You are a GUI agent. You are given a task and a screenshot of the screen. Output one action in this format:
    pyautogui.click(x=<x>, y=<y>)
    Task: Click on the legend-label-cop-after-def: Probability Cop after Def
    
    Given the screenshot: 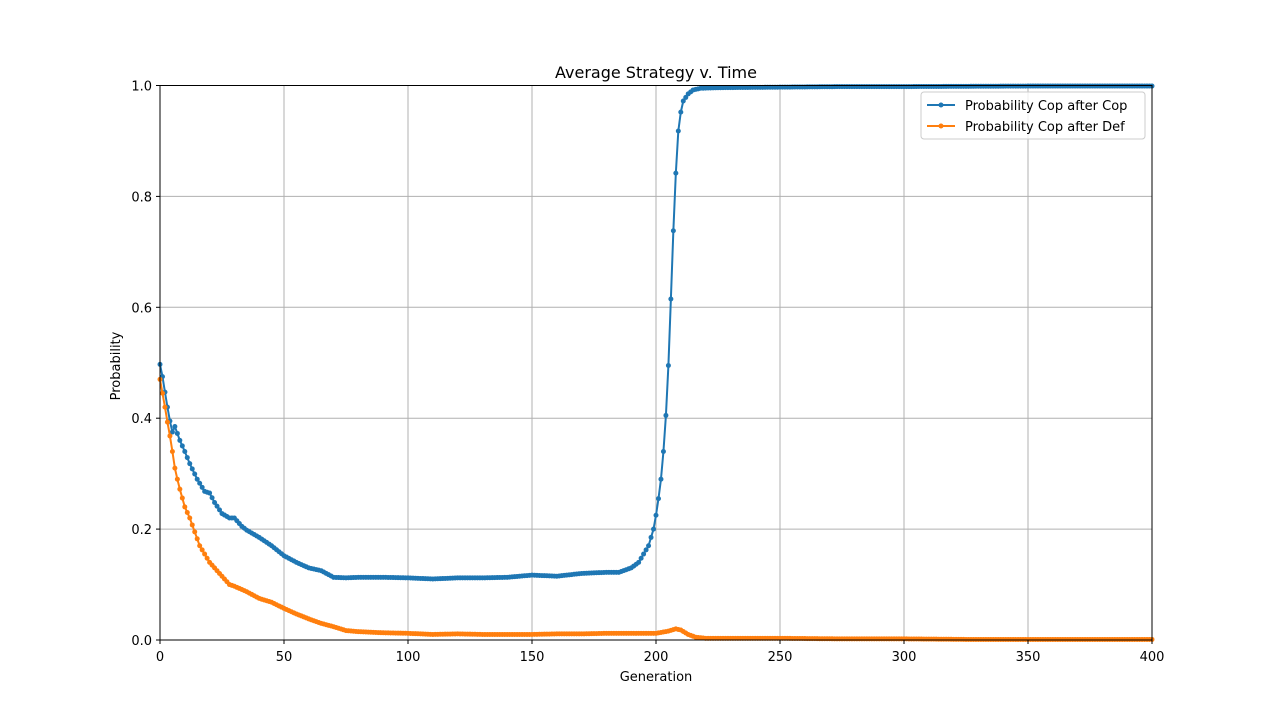 What is the action you would take?
    pyautogui.click(x=1045, y=127)
    